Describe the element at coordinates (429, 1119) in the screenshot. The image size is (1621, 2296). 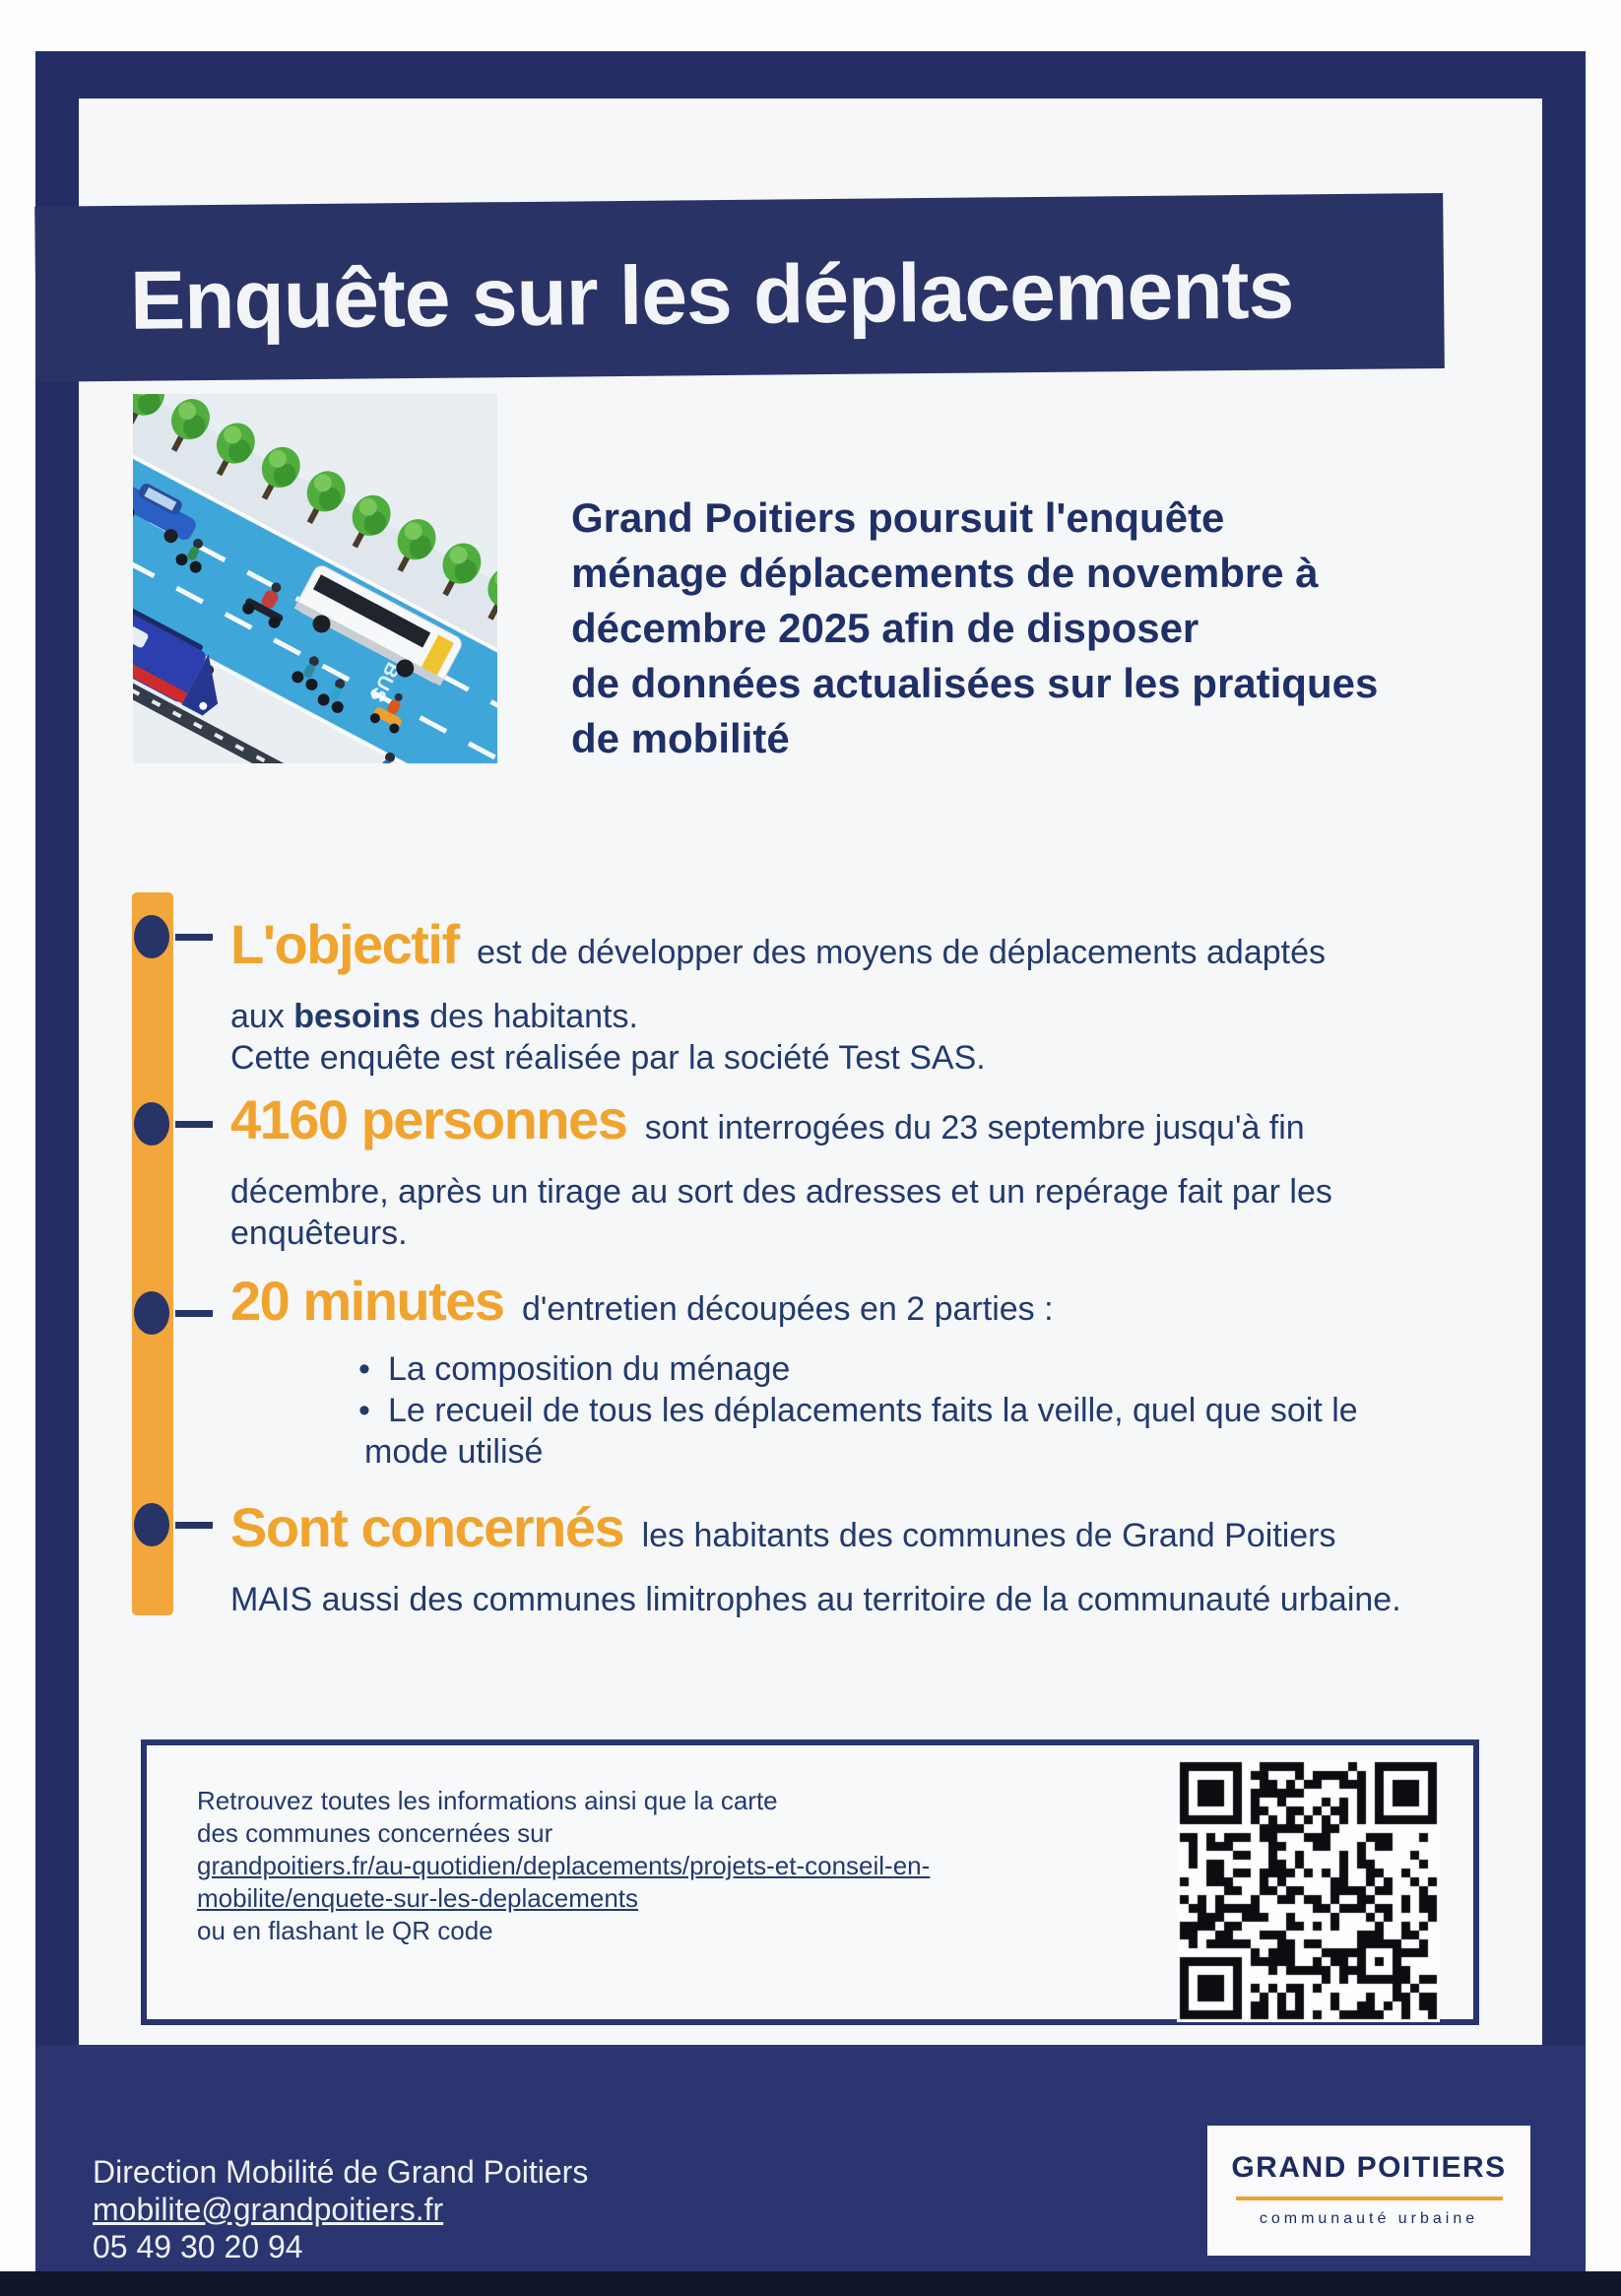
I see `section-heading: 4160 personnes` at that location.